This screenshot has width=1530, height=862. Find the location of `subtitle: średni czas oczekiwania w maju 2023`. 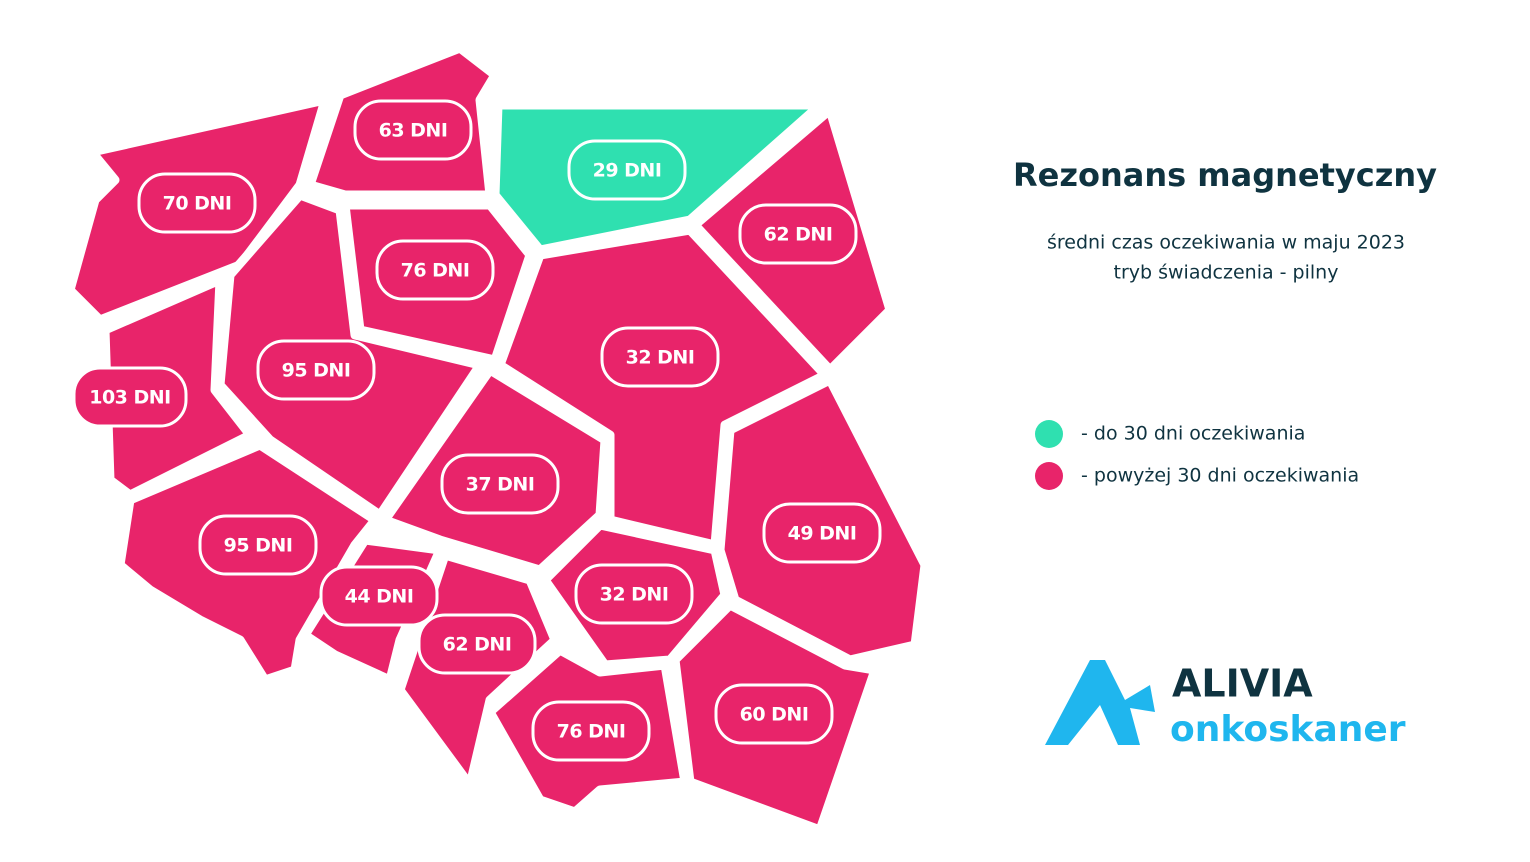

subtitle: średni czas oczekiwania w maju 2023 is located at coordinates (1226, 243).